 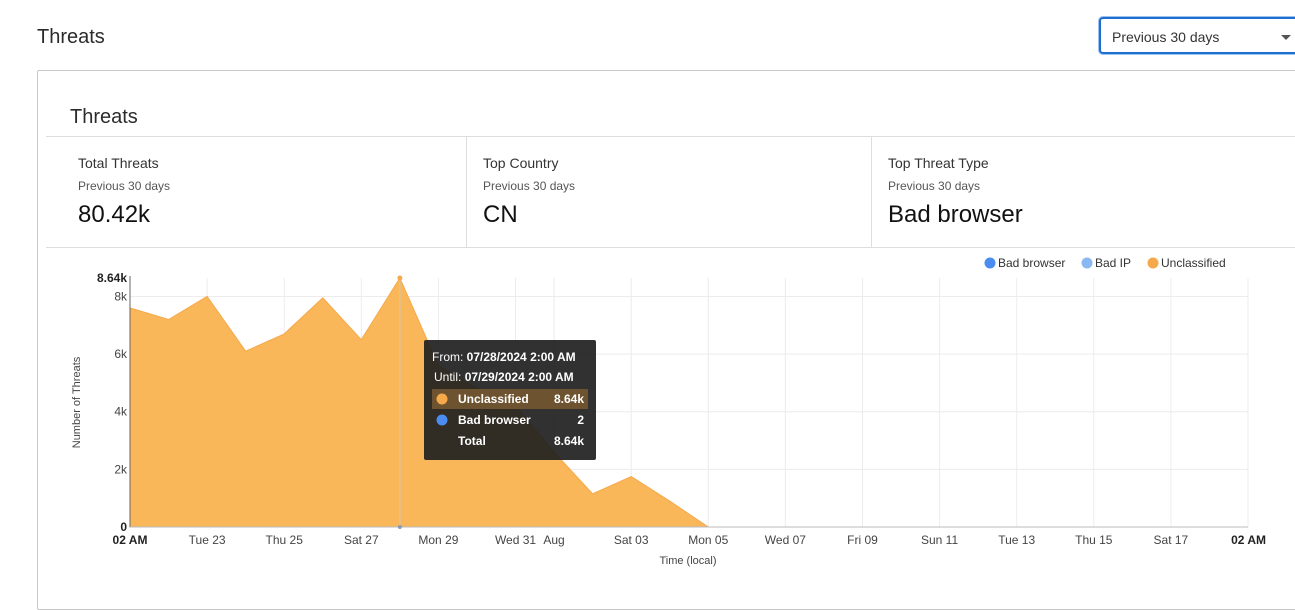 I want to click on legend-label: Bad IP, so click(x=1113, y=263).